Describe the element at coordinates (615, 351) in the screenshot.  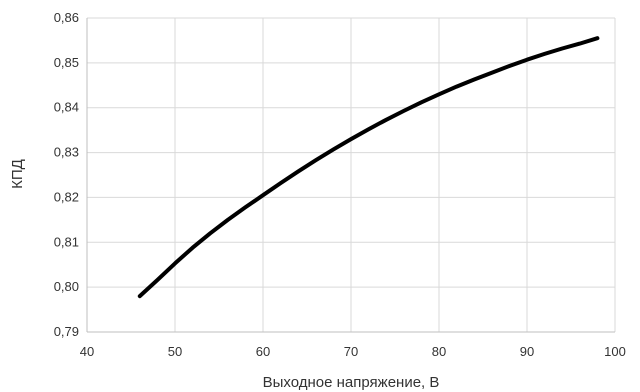
I see `x-tick-label: 100` at that location.